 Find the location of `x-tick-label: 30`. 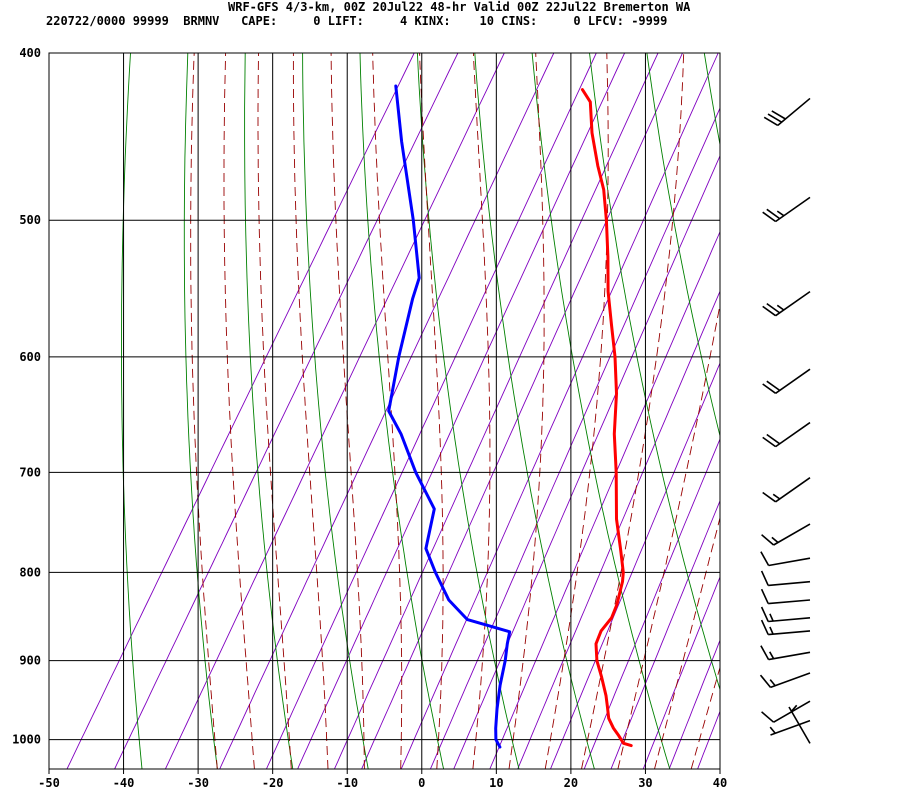

x-tick-label: 30 is located at coordinates (645, 783).